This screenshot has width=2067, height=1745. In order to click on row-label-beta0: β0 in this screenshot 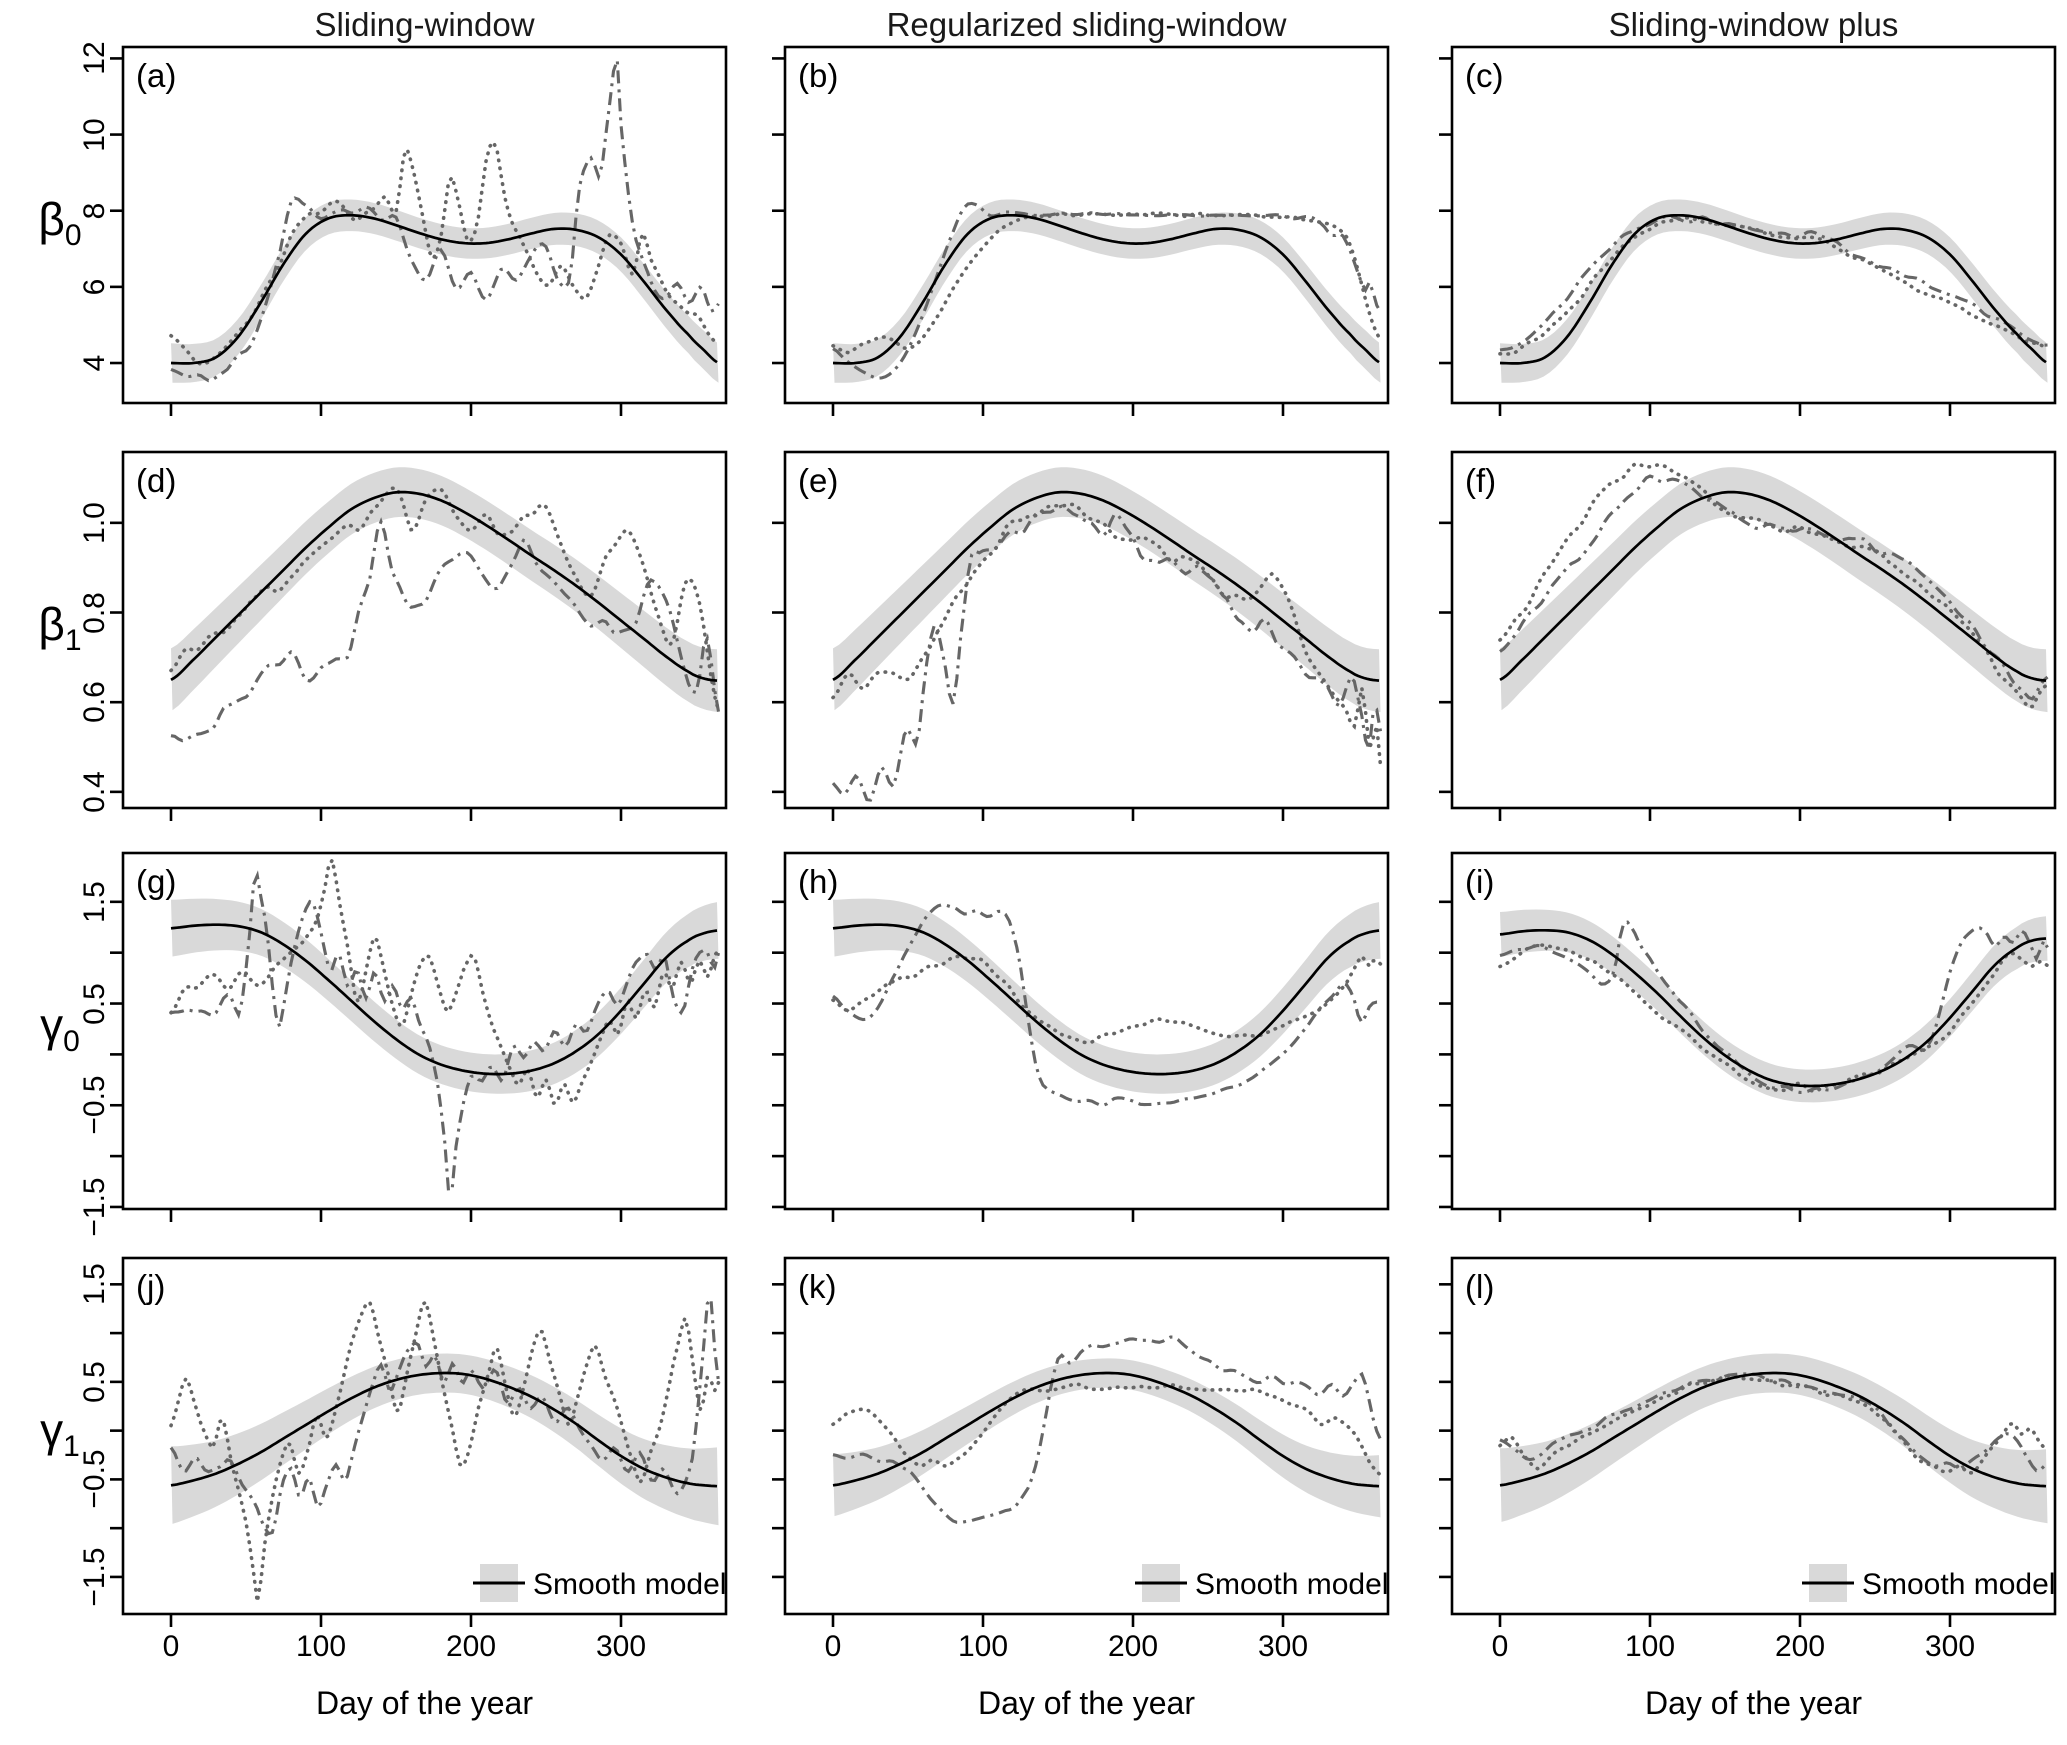, I will do `click(60, 222)`.